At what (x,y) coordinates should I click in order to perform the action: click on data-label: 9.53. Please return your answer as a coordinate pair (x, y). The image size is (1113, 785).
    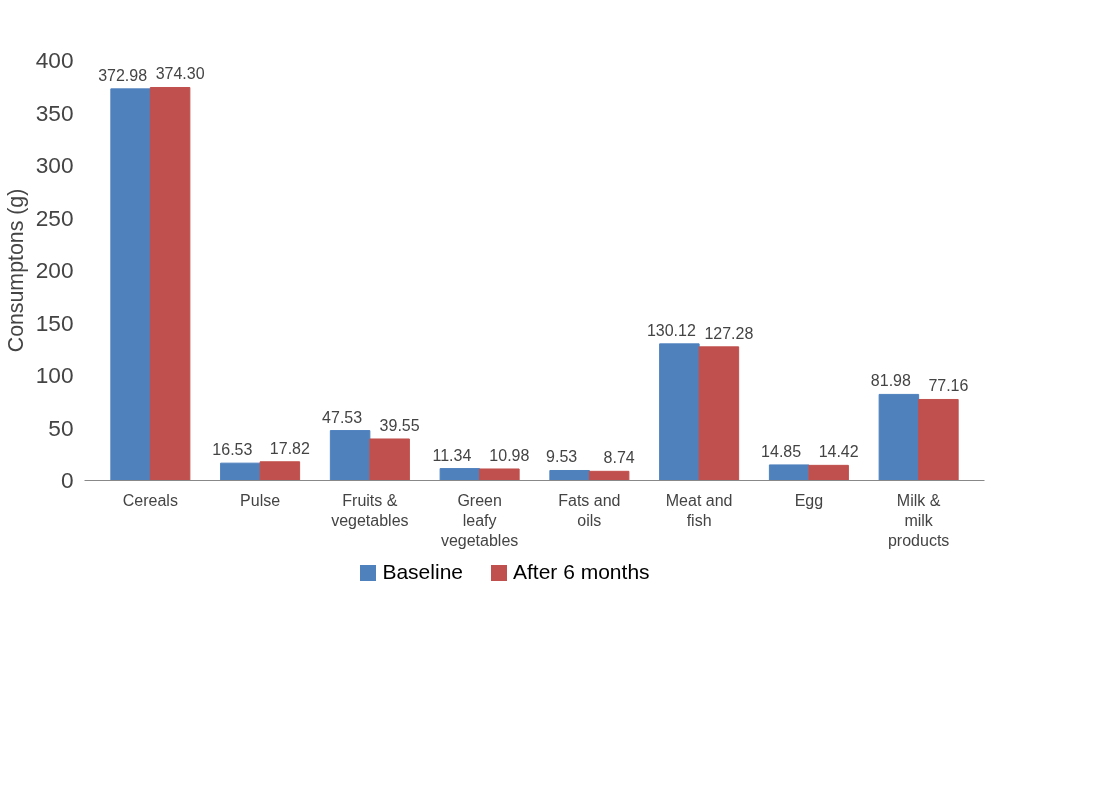
    Looking at the image, I should click on (562, 457).